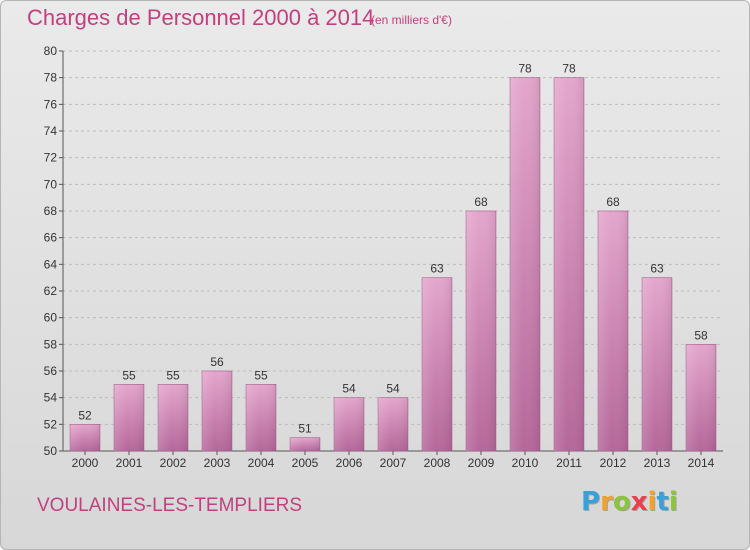 The width and height of the screenshot is (750, 550). Describe the element at coordinates (51, 184) in the screenshot. I see `y-tick-label: 70` at that location.